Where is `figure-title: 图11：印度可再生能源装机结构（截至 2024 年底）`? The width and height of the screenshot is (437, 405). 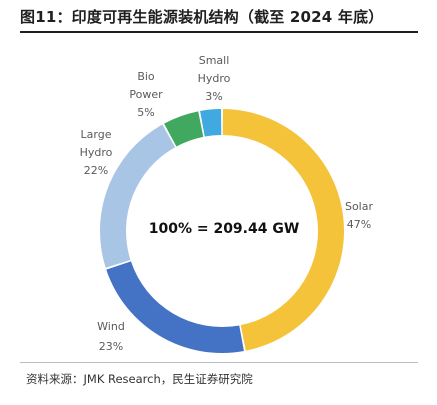 figure-title: 图11：印度可再生能源装机结构（截至 2024 年底） is located at coordinates (202, 17).